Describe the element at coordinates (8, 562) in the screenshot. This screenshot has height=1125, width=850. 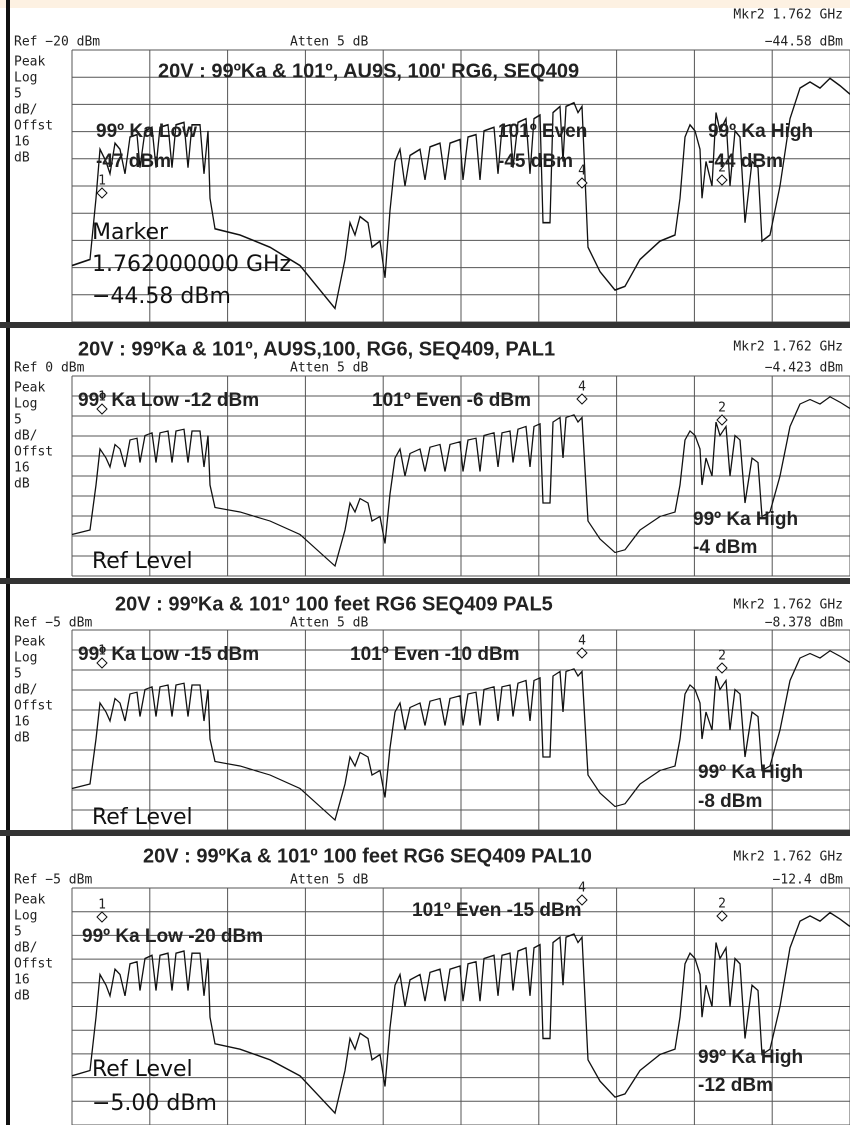
I see `left-edge` at that location.